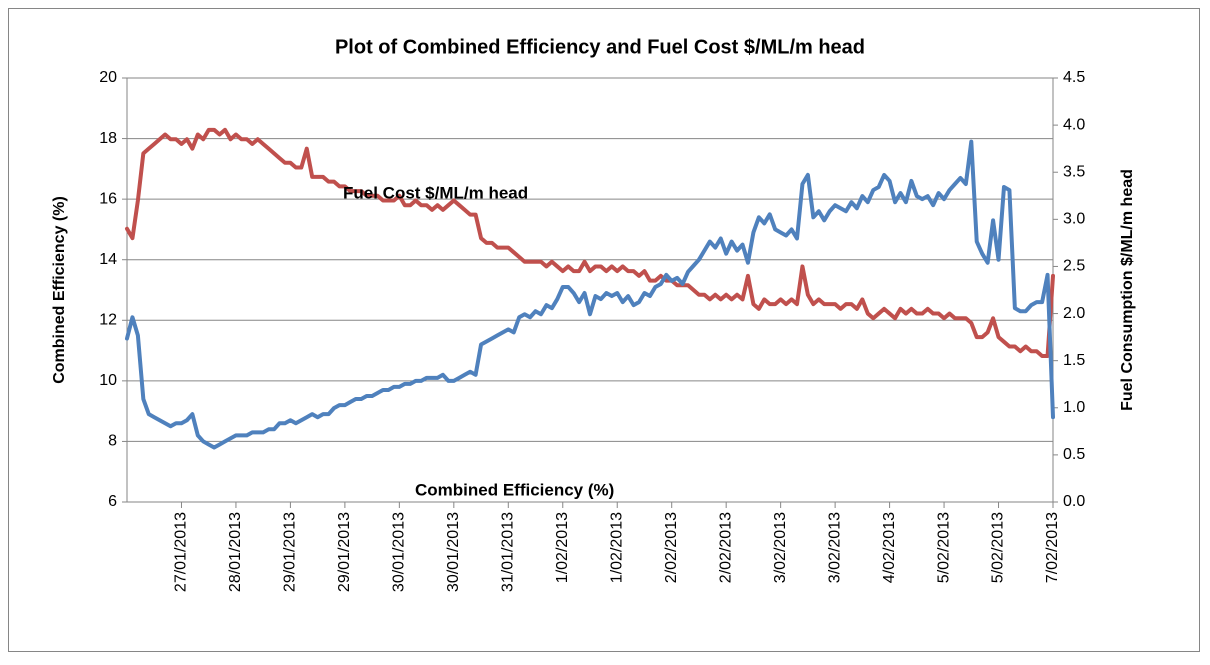 The image size is (1210, 665). I want to click on x-tick-label: 27/01/2013, so click(181, 552).